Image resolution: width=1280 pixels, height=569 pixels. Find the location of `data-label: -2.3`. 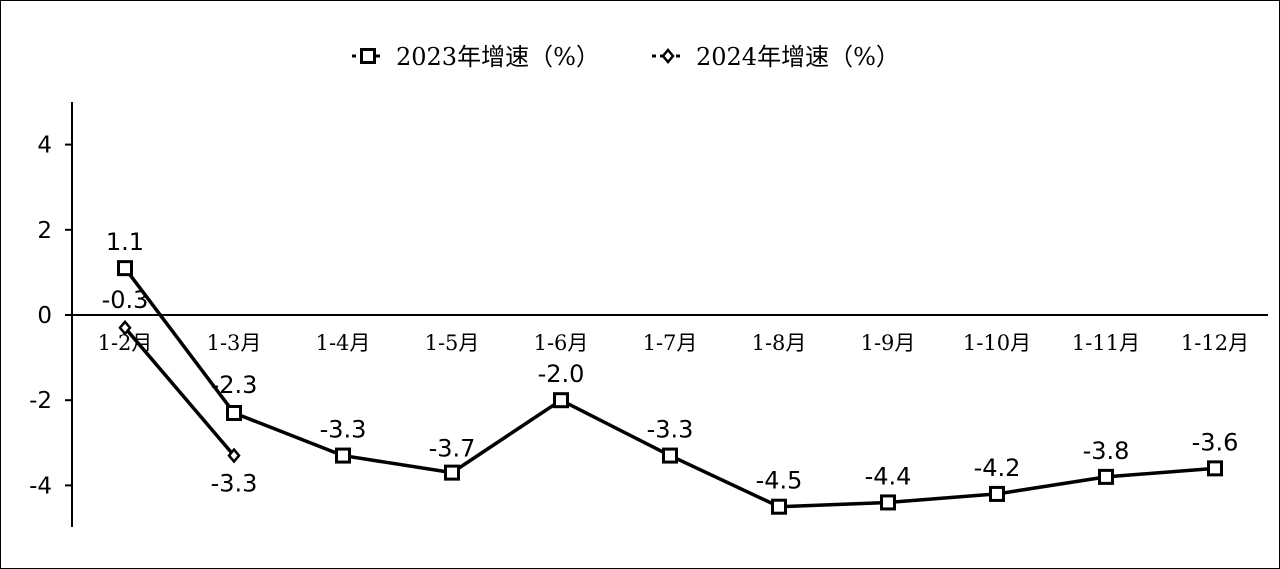

data-label: -2.3 is located at coordinates (234, 385).